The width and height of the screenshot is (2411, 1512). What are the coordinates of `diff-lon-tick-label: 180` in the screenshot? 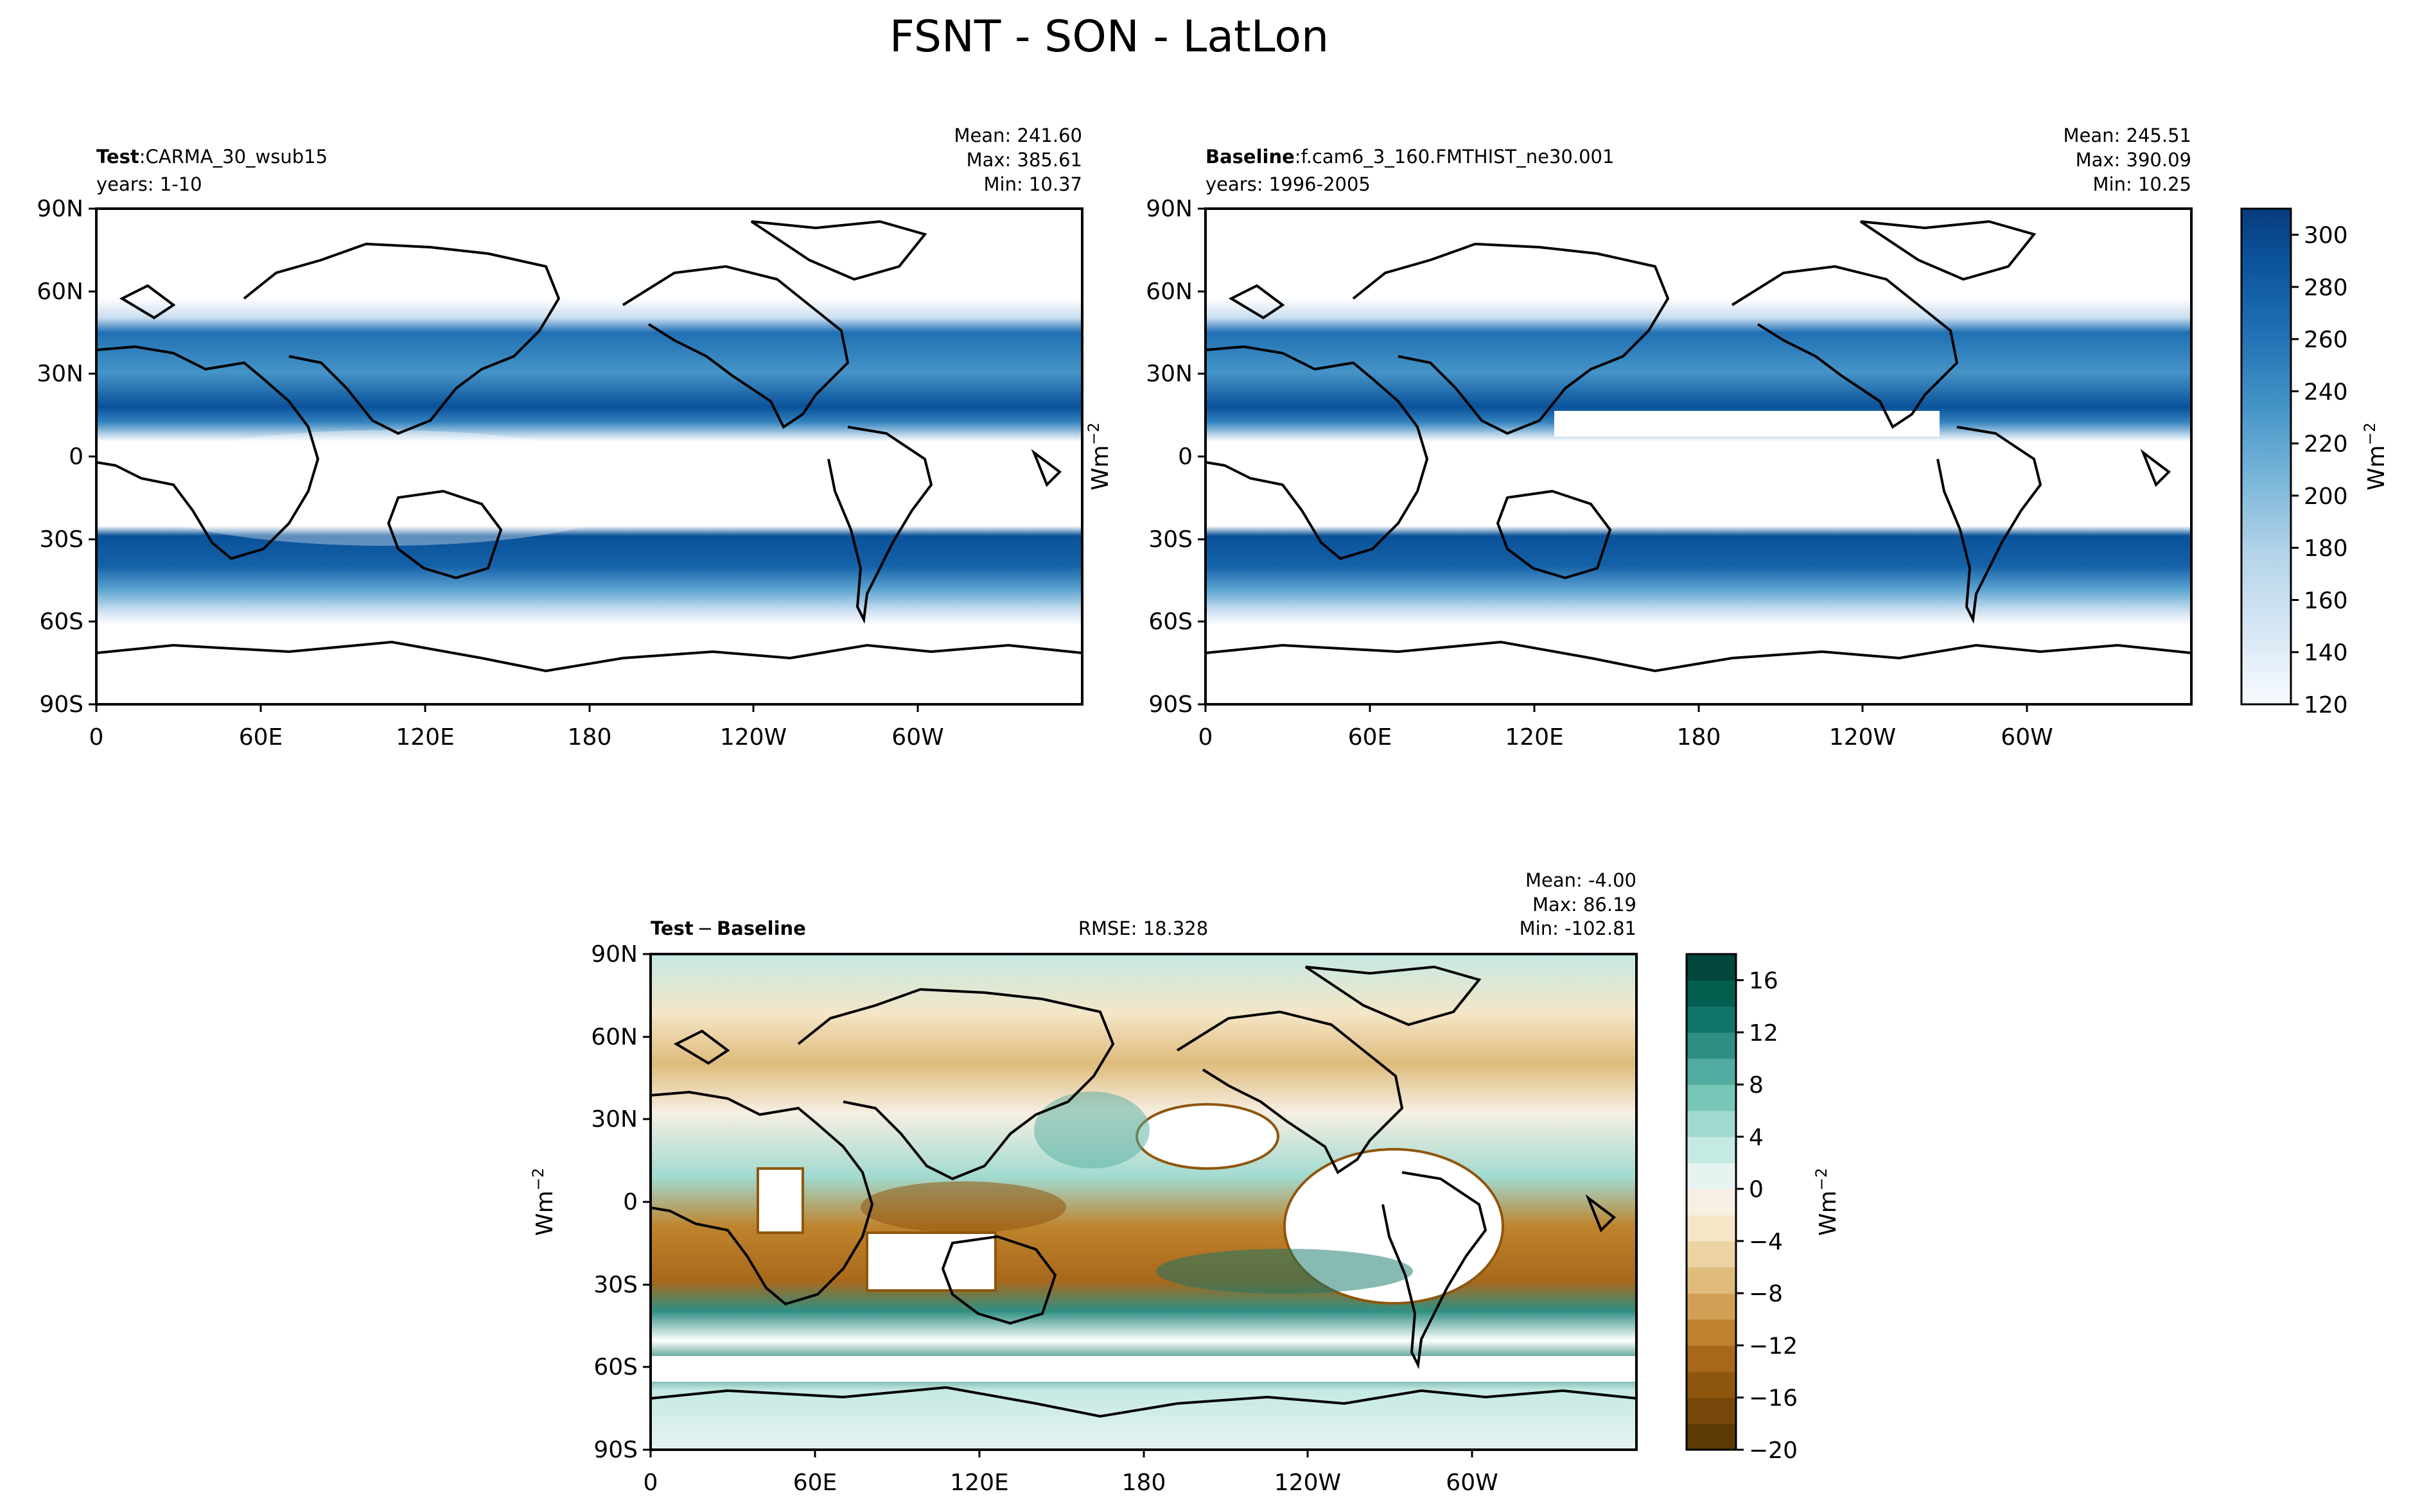 It's located at (1144, 1483).